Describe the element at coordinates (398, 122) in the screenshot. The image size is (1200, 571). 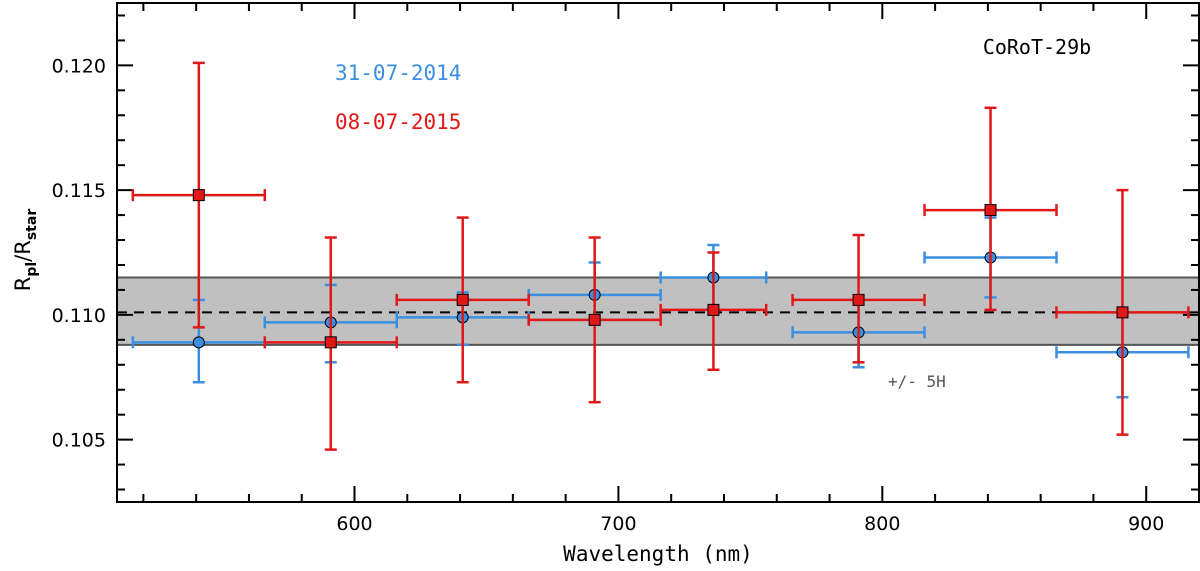
I see `legend-entry-2015: 08-07-2015` at that location.